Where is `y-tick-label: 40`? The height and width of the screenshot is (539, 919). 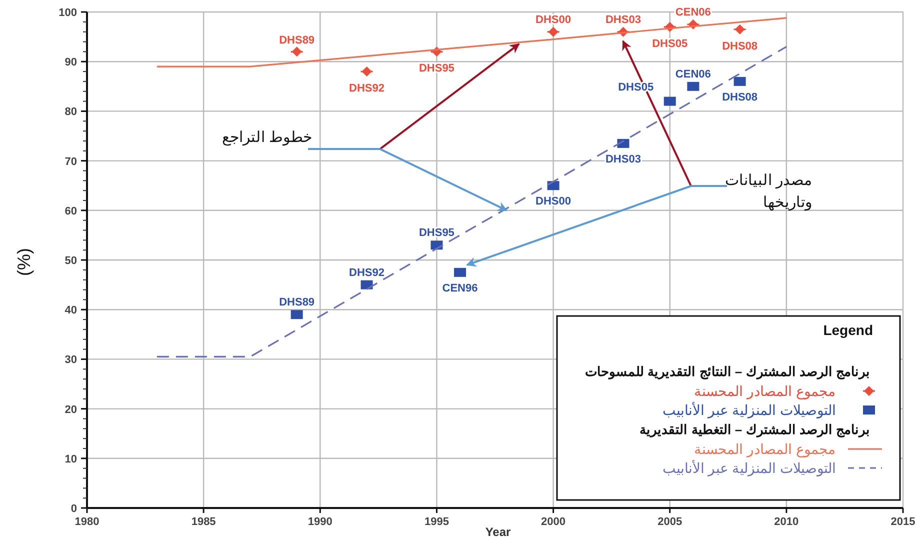
y-tick-label: 40 is located at coordinates (70, 310).